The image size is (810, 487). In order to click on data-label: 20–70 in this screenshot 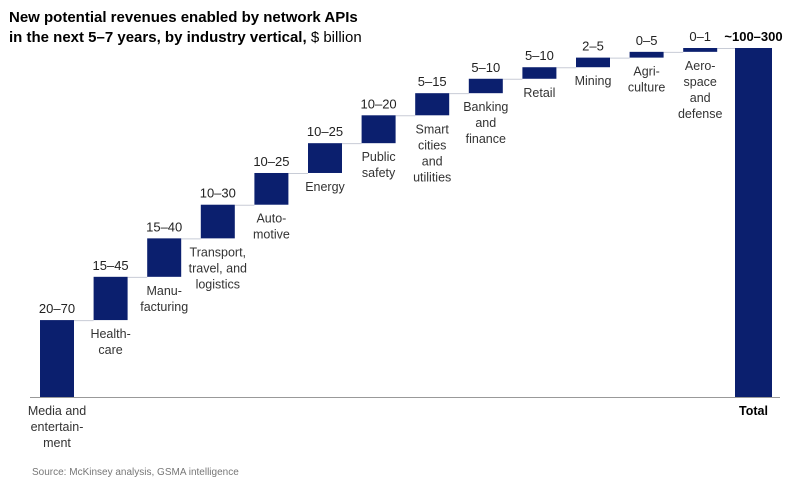, I will do `click(57, 308)`.